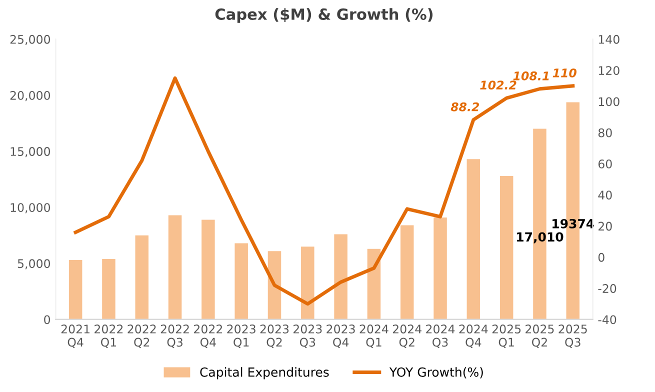 The height and width of the screenshot is (392, 655). I want to click on x-tick-label: 2022 Q1, so click(108, 336).